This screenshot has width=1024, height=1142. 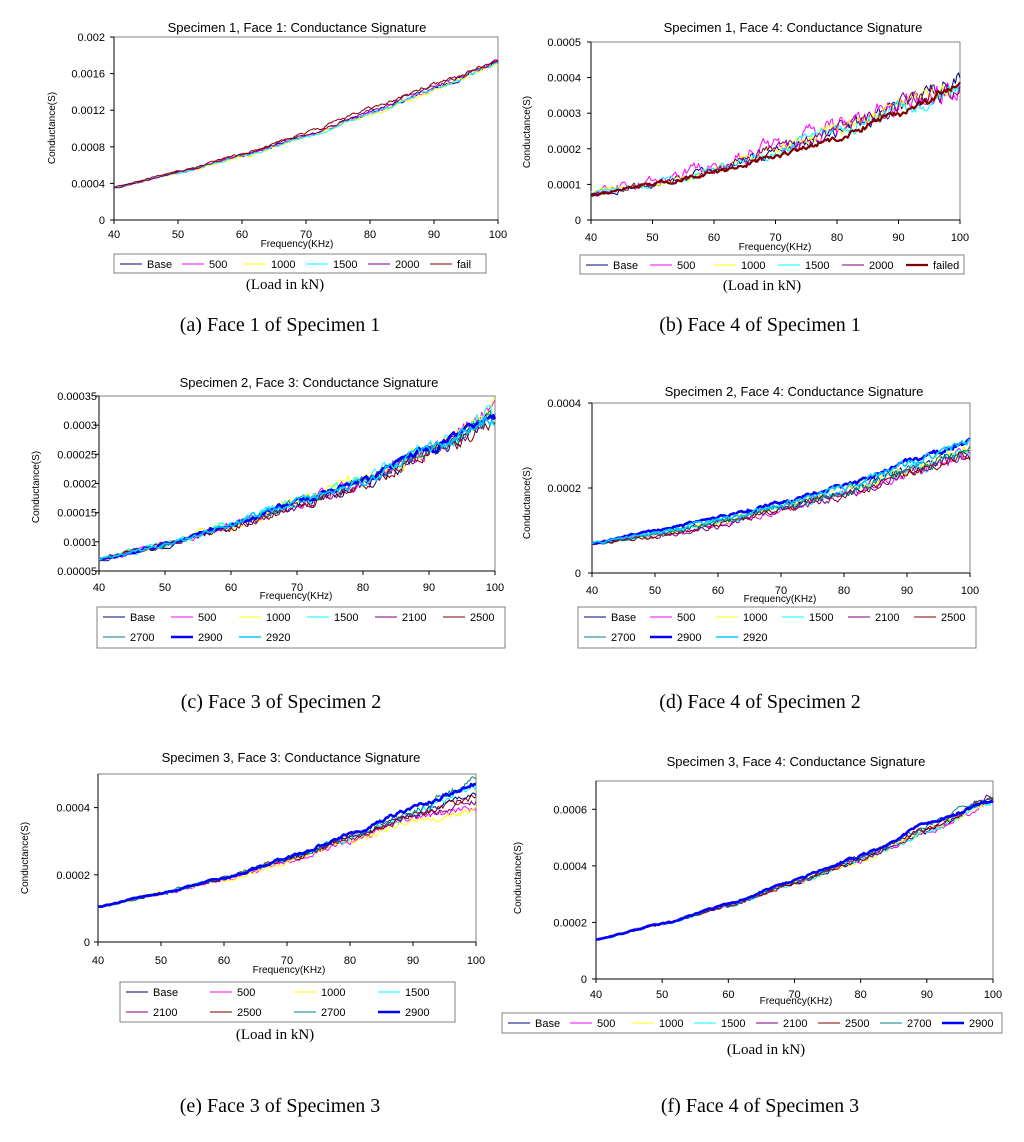 I want to click on legend: Base 500 1000 1500 2000 fail, so click(x=300, y=263).